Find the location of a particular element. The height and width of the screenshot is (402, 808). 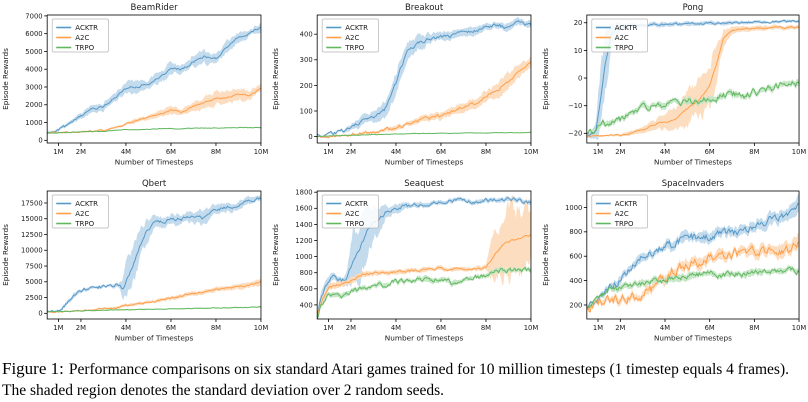

y-axis: 0 100 200 300 400 Episode Rewards is located at coordinates (294, 86).